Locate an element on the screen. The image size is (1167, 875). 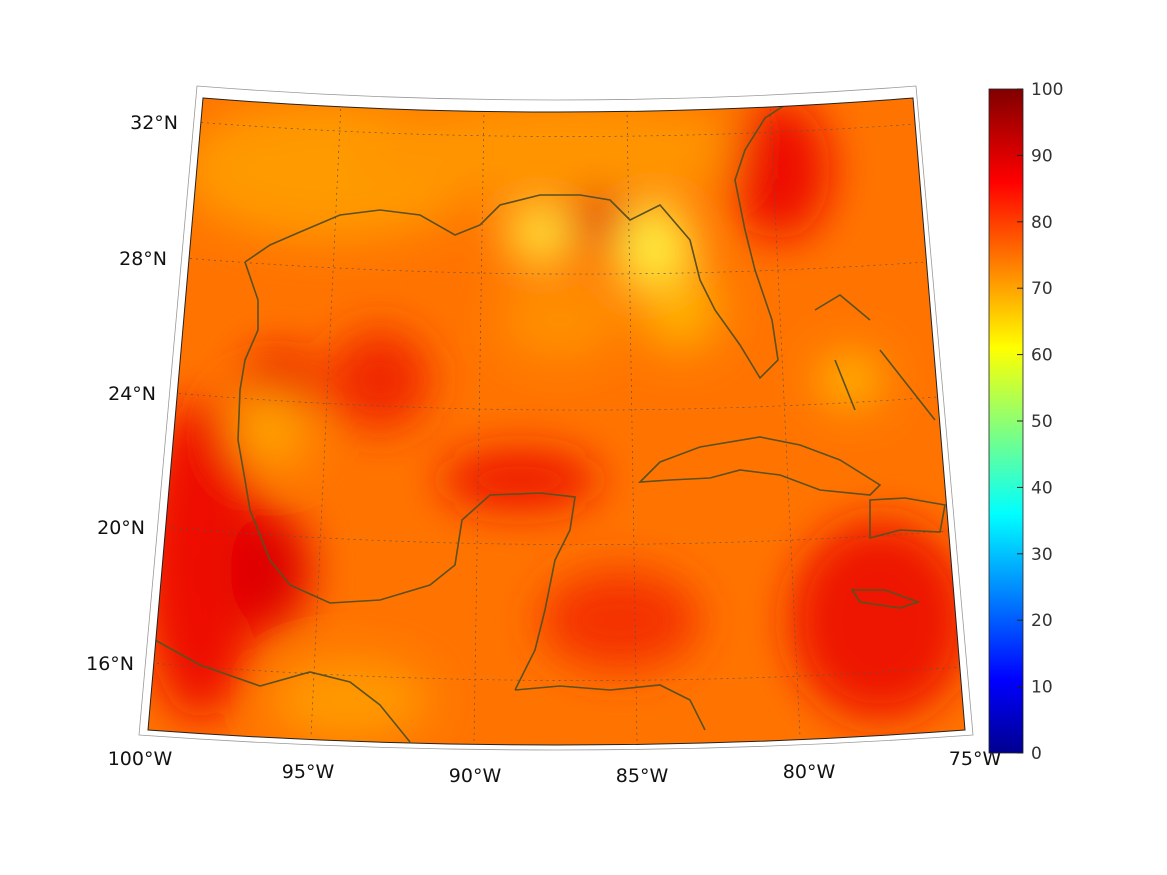
colorbar-tick-label: 10 is located at coordinates (1042, 688).